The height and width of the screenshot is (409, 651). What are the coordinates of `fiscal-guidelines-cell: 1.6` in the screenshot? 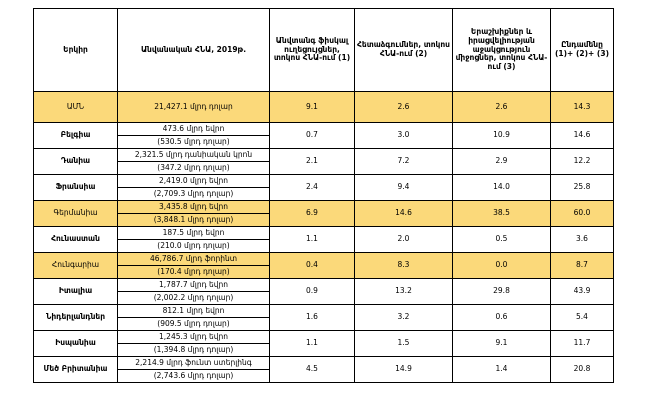 It's located at (312, 317).